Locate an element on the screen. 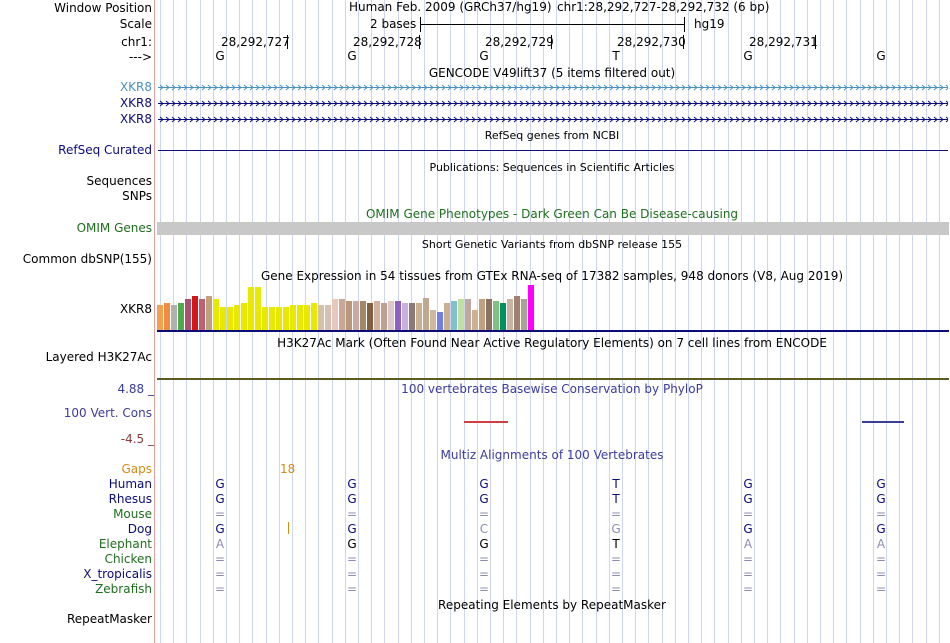 The image size is (950, 643). h3k27ac-signal-line is located at coordinates (553, 379).